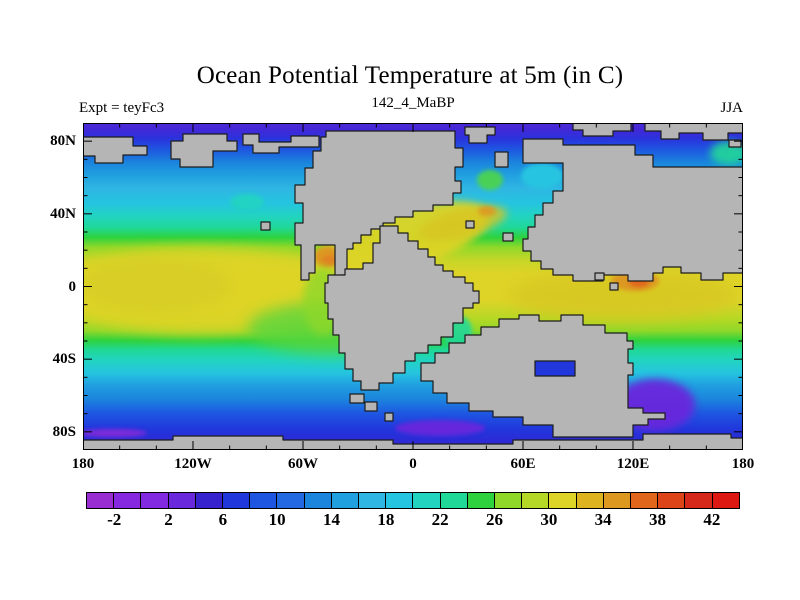 This screenshot has height=600, width=800. I want to click on islet-west-pacific, so click(265, 226).